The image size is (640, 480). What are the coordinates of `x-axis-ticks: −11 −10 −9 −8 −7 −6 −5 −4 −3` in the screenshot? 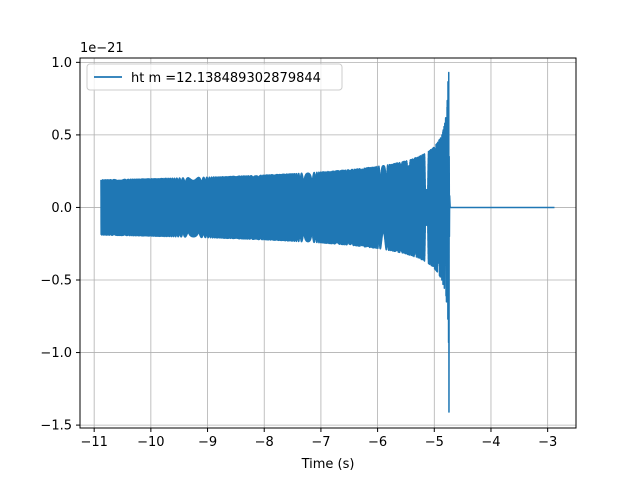 It's located at (318, 439).